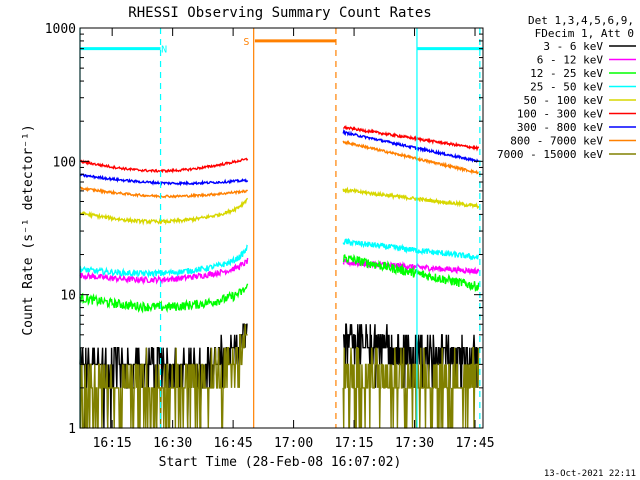 The width and height of the screenshot is (640, 480). I want to click on legend-label-2: 12 - 25 keV, so click(566, 73).